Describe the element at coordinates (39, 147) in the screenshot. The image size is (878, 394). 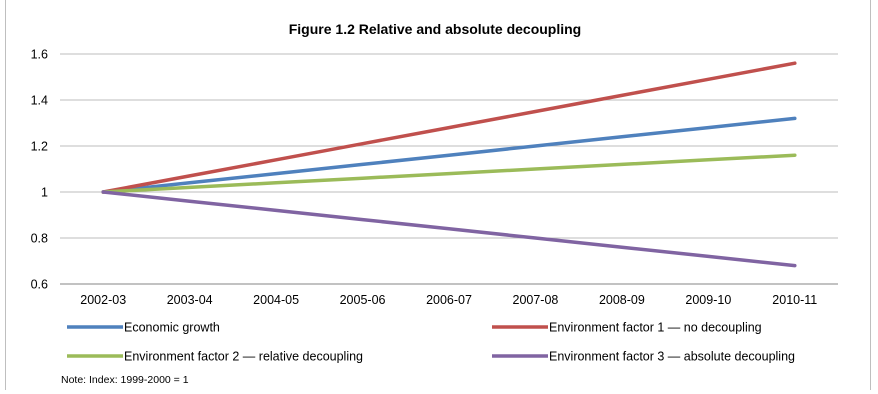
I see `y-tick-label: 1.2` at that location.